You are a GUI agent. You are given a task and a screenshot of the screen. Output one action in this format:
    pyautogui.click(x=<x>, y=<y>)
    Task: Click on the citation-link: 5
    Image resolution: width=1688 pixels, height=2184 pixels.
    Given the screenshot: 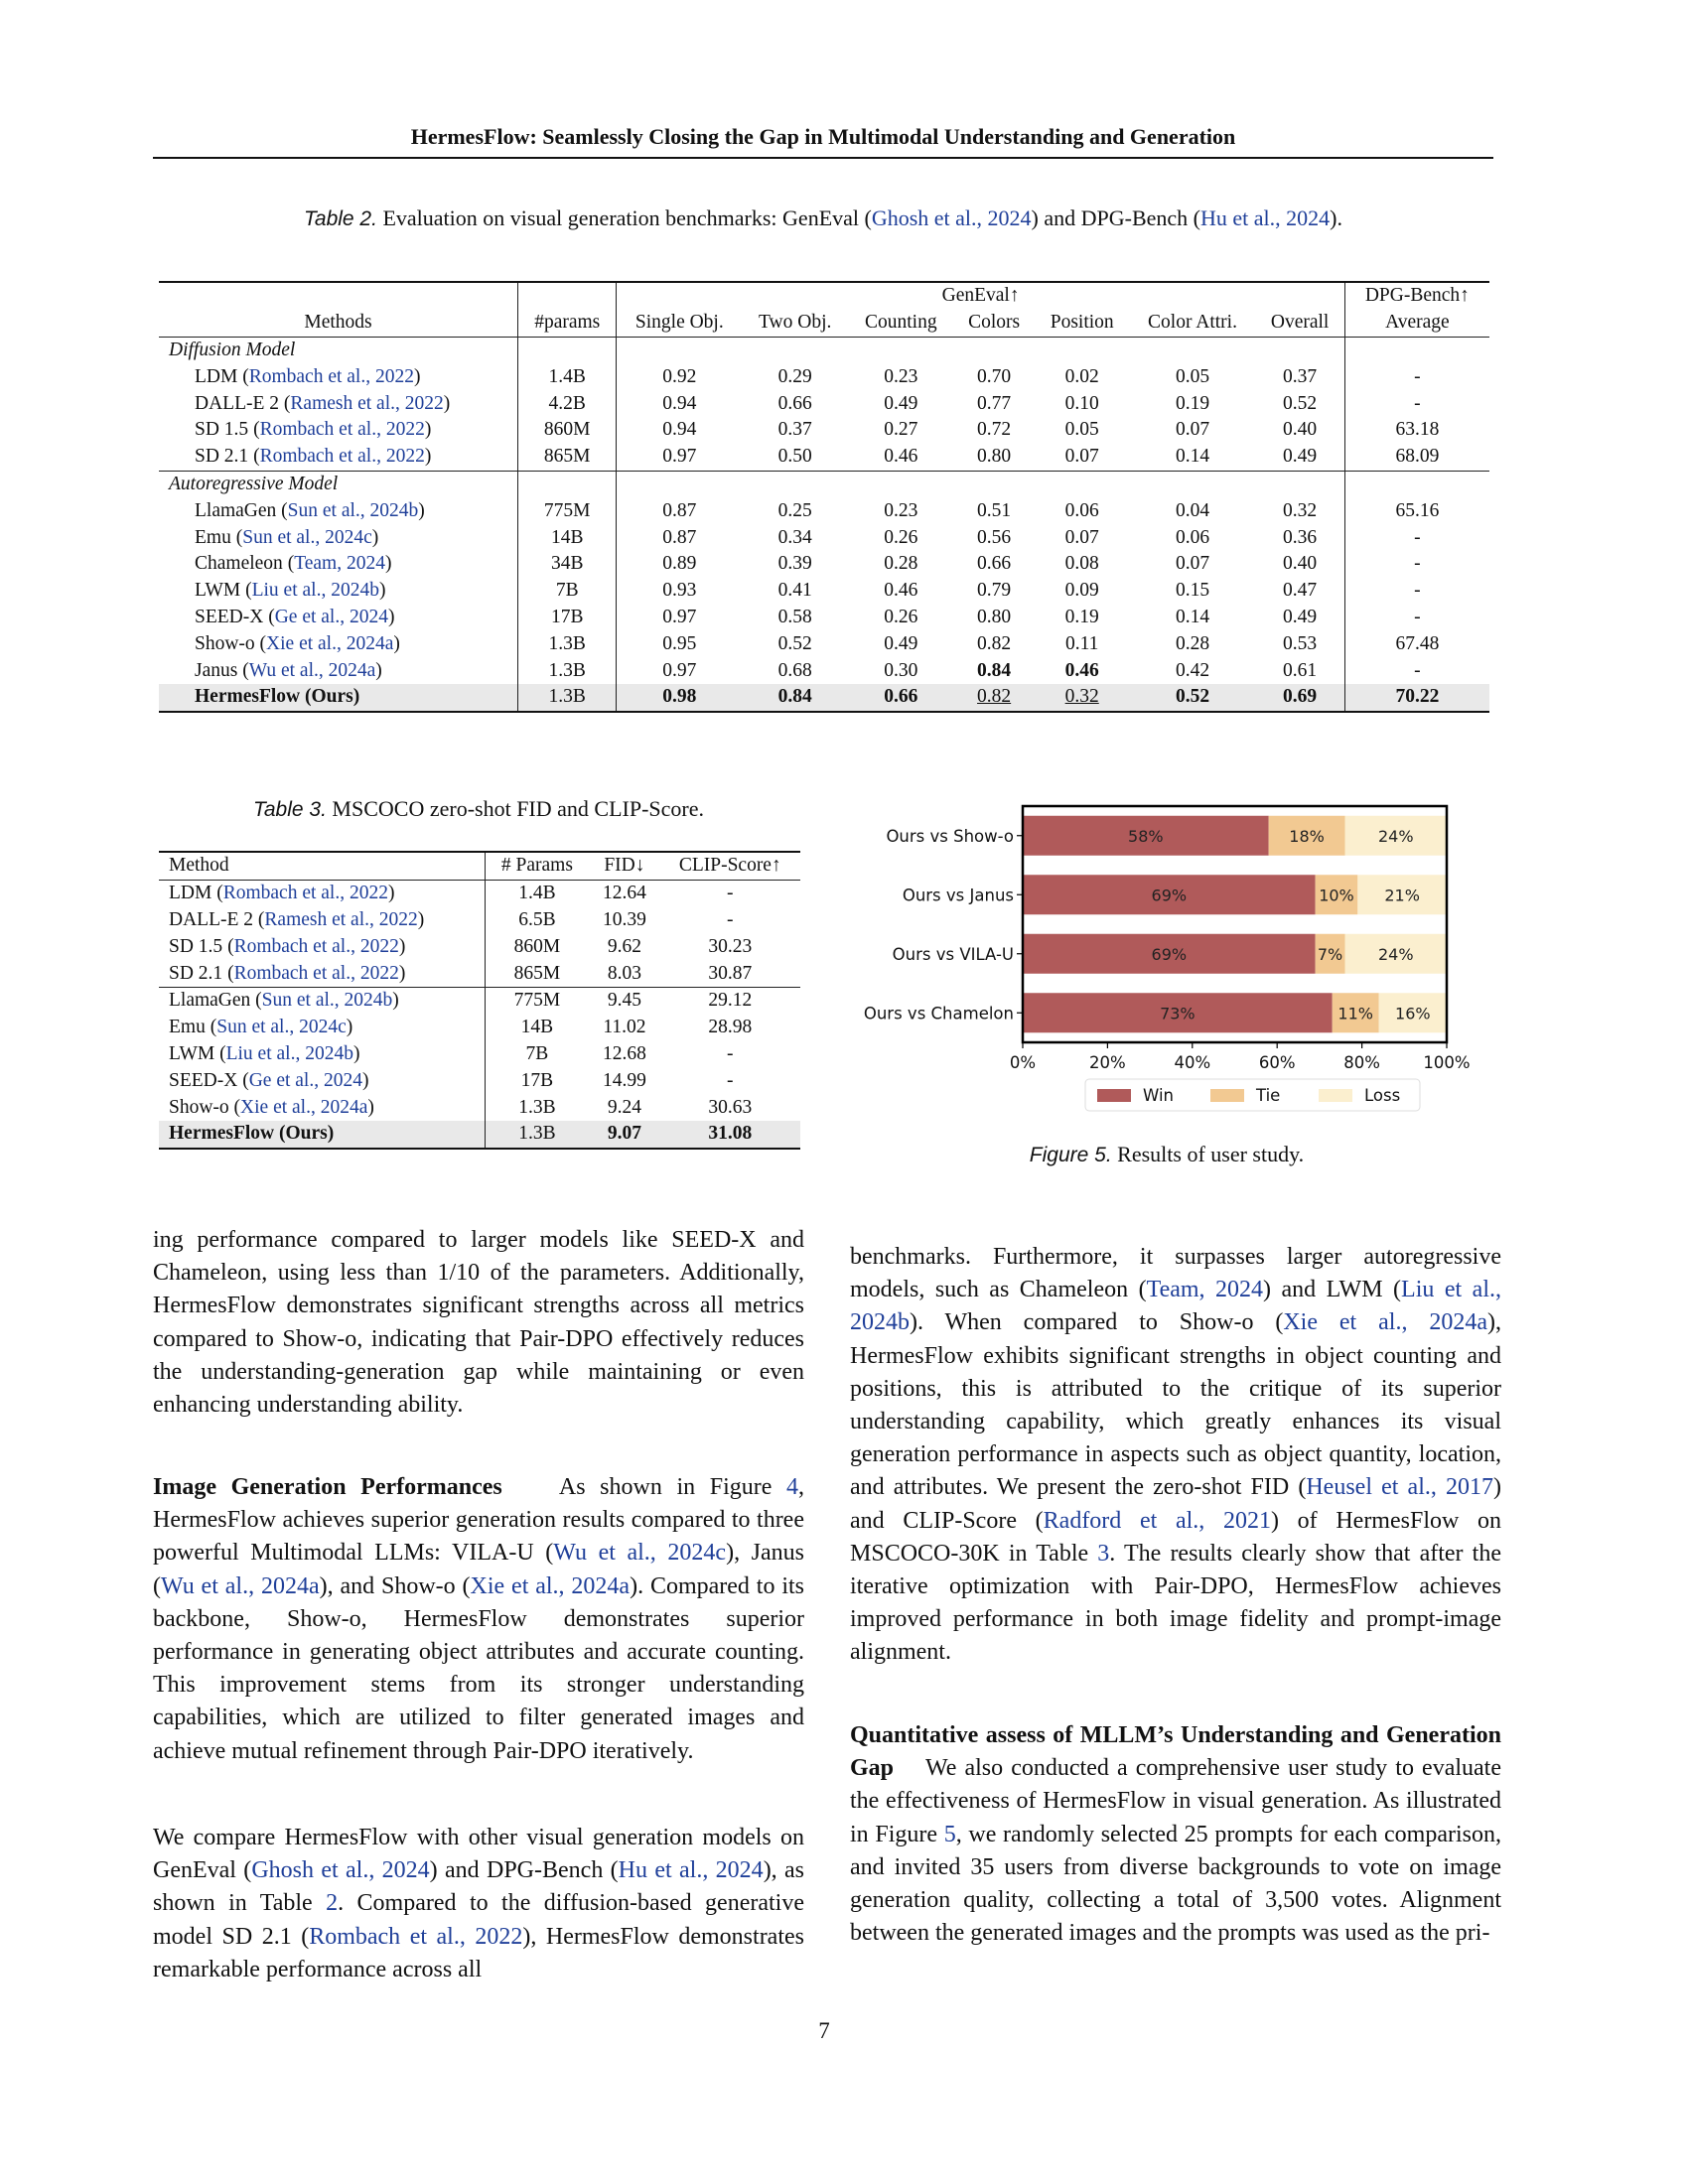 What is the action you would take?
    pyautogui.click(x=949, y=1834)
    